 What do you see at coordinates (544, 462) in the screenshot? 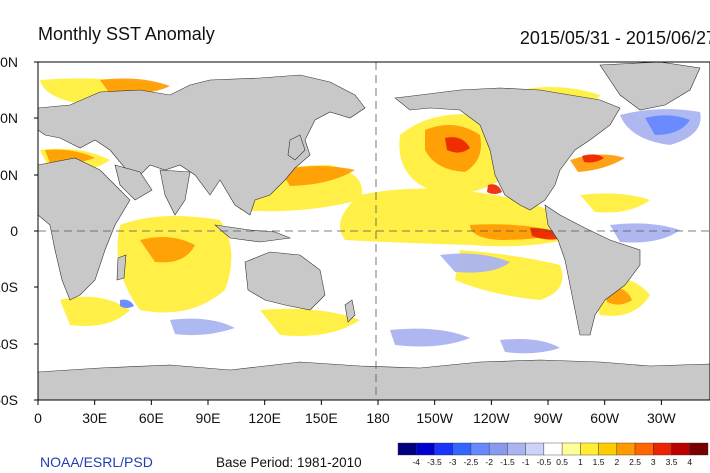
I see `colorbar-label: -0.5` at bounding box center [544, 462].